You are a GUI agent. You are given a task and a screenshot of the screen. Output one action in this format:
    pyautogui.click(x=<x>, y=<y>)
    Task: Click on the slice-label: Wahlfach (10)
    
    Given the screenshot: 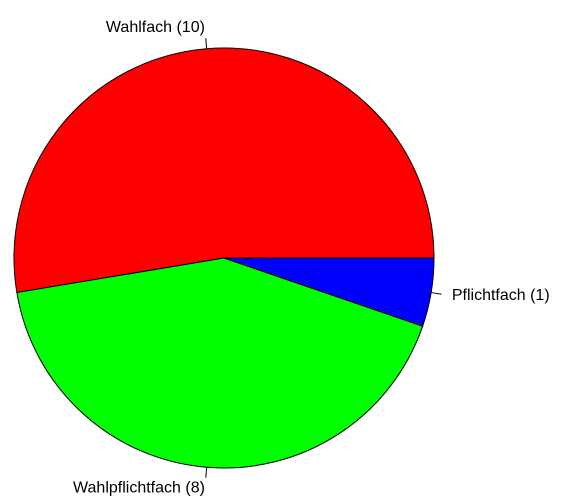 What is the action you would take?
    pyautogui.click(x=155, y=27)
    